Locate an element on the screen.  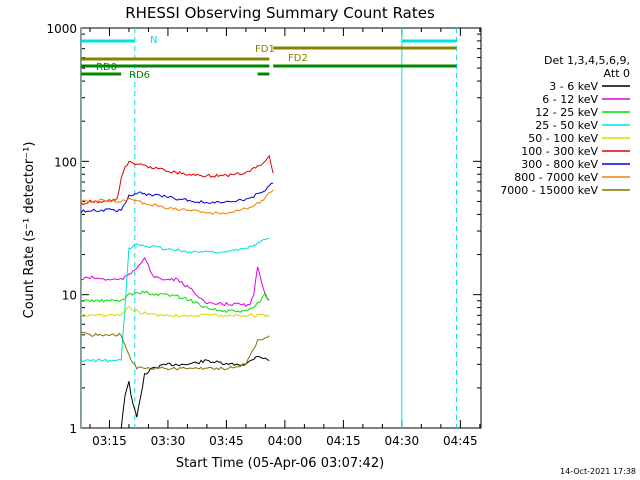
legend-label-300-800-kev: 300 - 800 keV is located at coordinates (559, 164).